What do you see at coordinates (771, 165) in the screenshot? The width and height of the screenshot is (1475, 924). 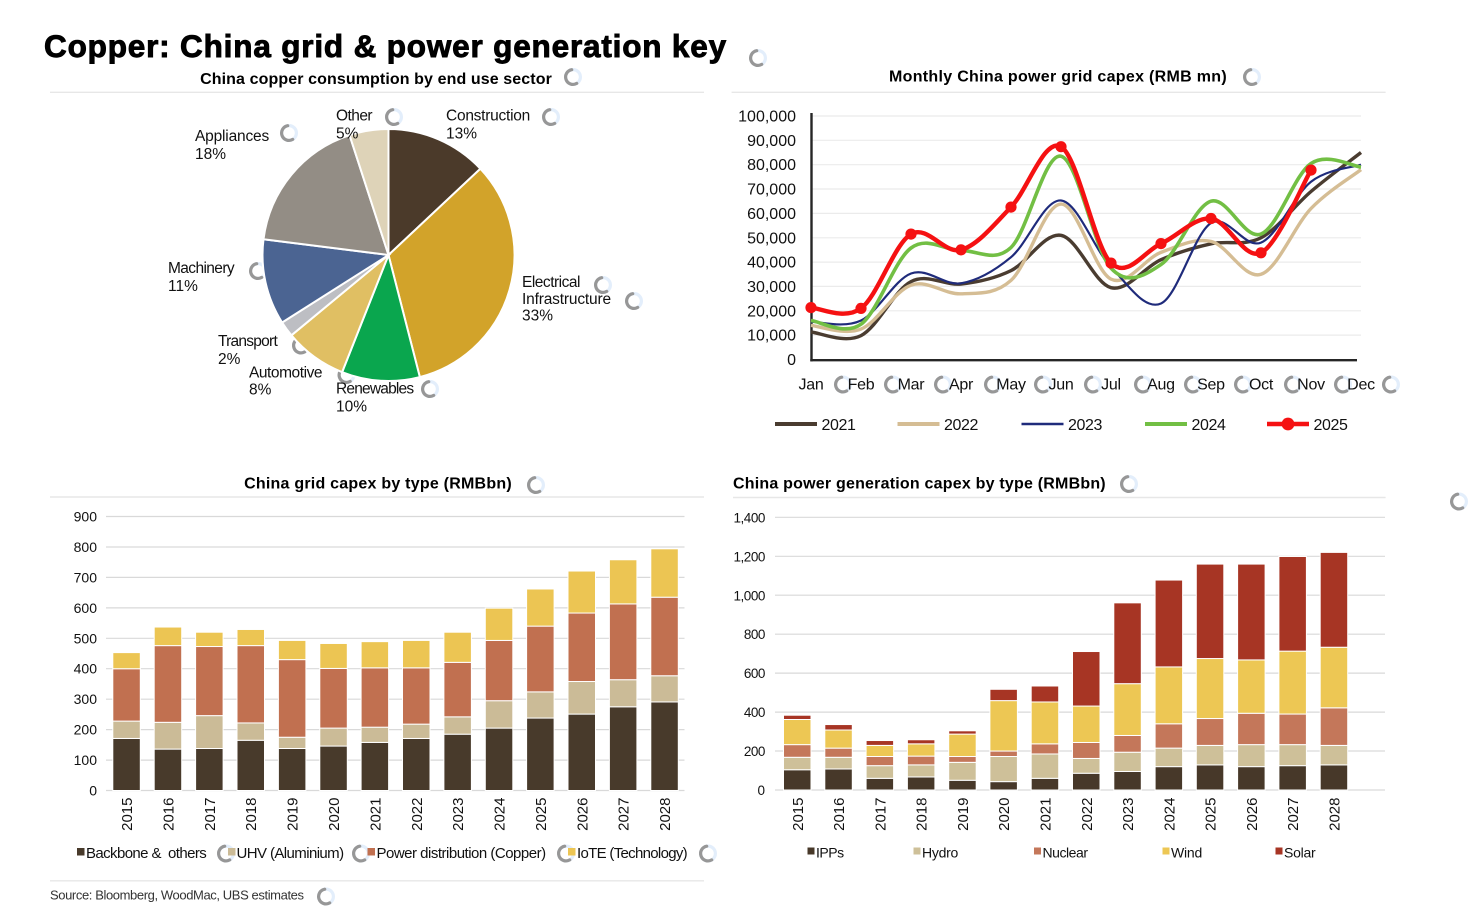 I see `svg-text: 80,000` at bounding box center [771, 165].